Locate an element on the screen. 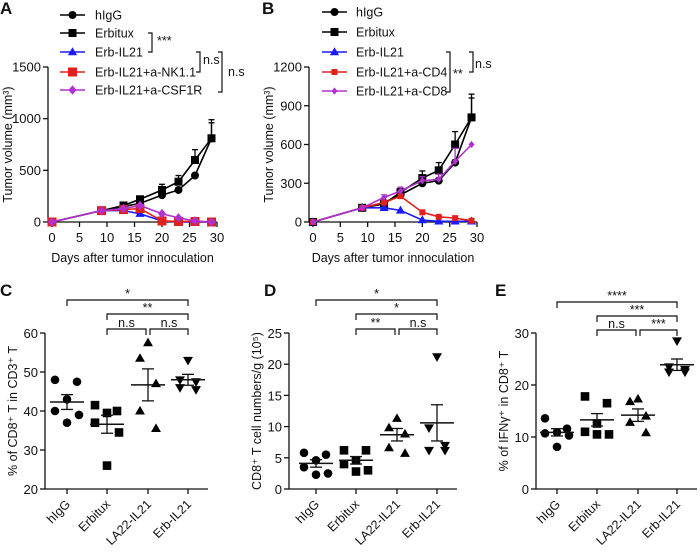  y-tick-label: 25 is located at coordinates (275, 333).